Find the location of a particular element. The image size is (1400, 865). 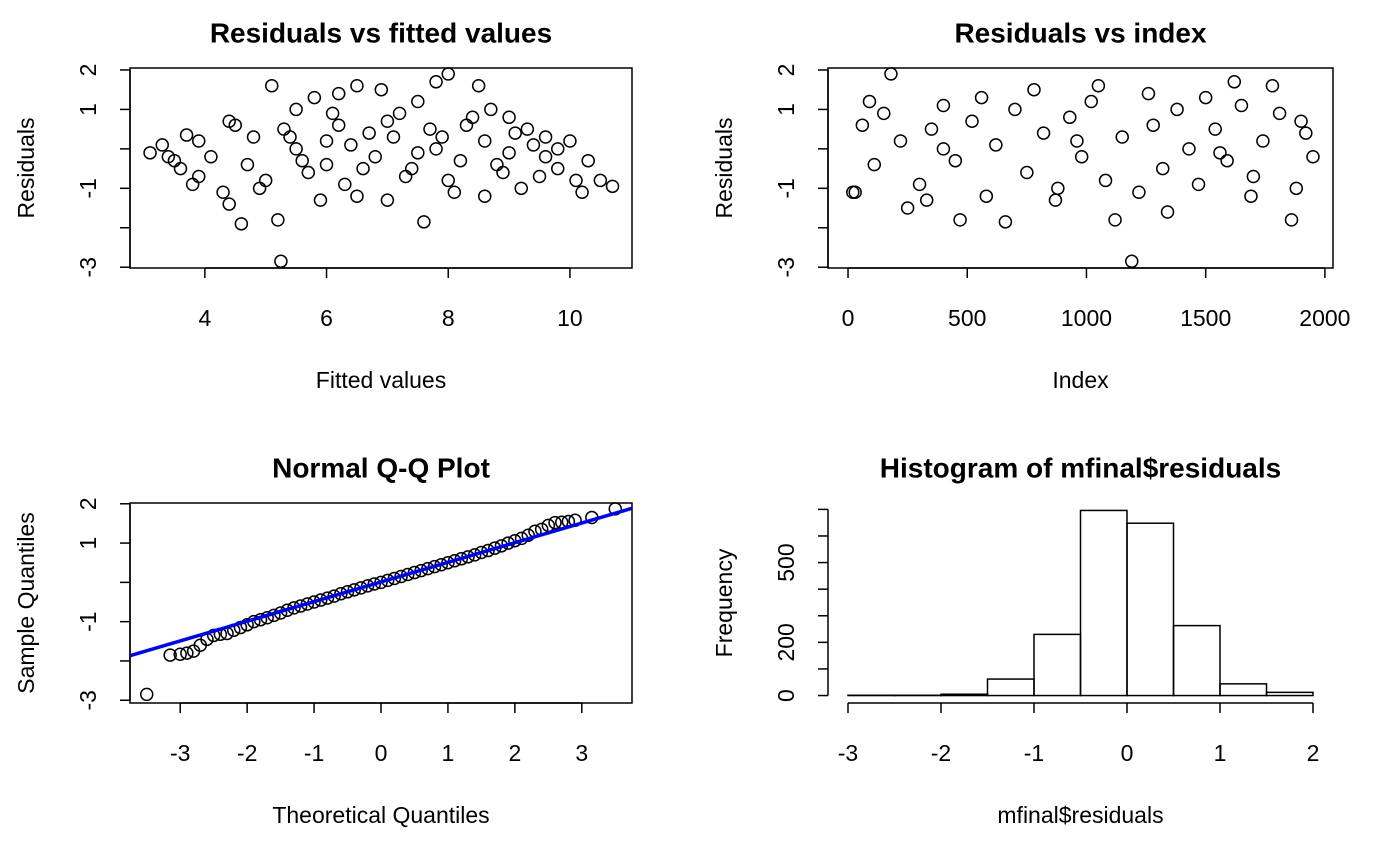

x-tick-label: 2 is located at coordinates (514, 753).